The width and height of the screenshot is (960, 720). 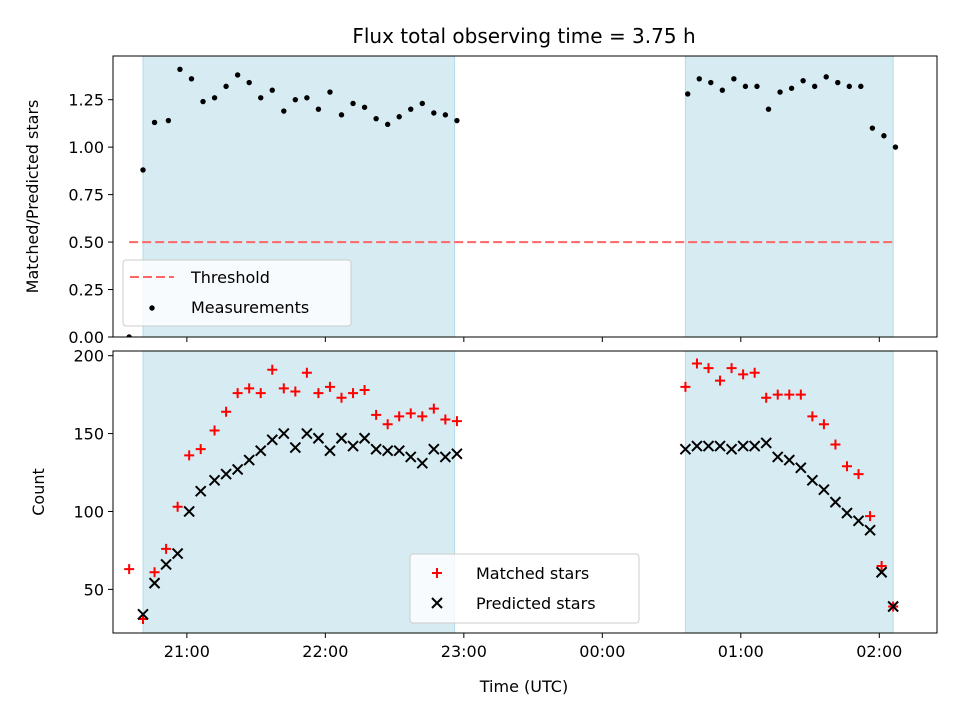 I want to click on chart-title: Flux total observing time = 3.75 h, so click(x=523, y=36).